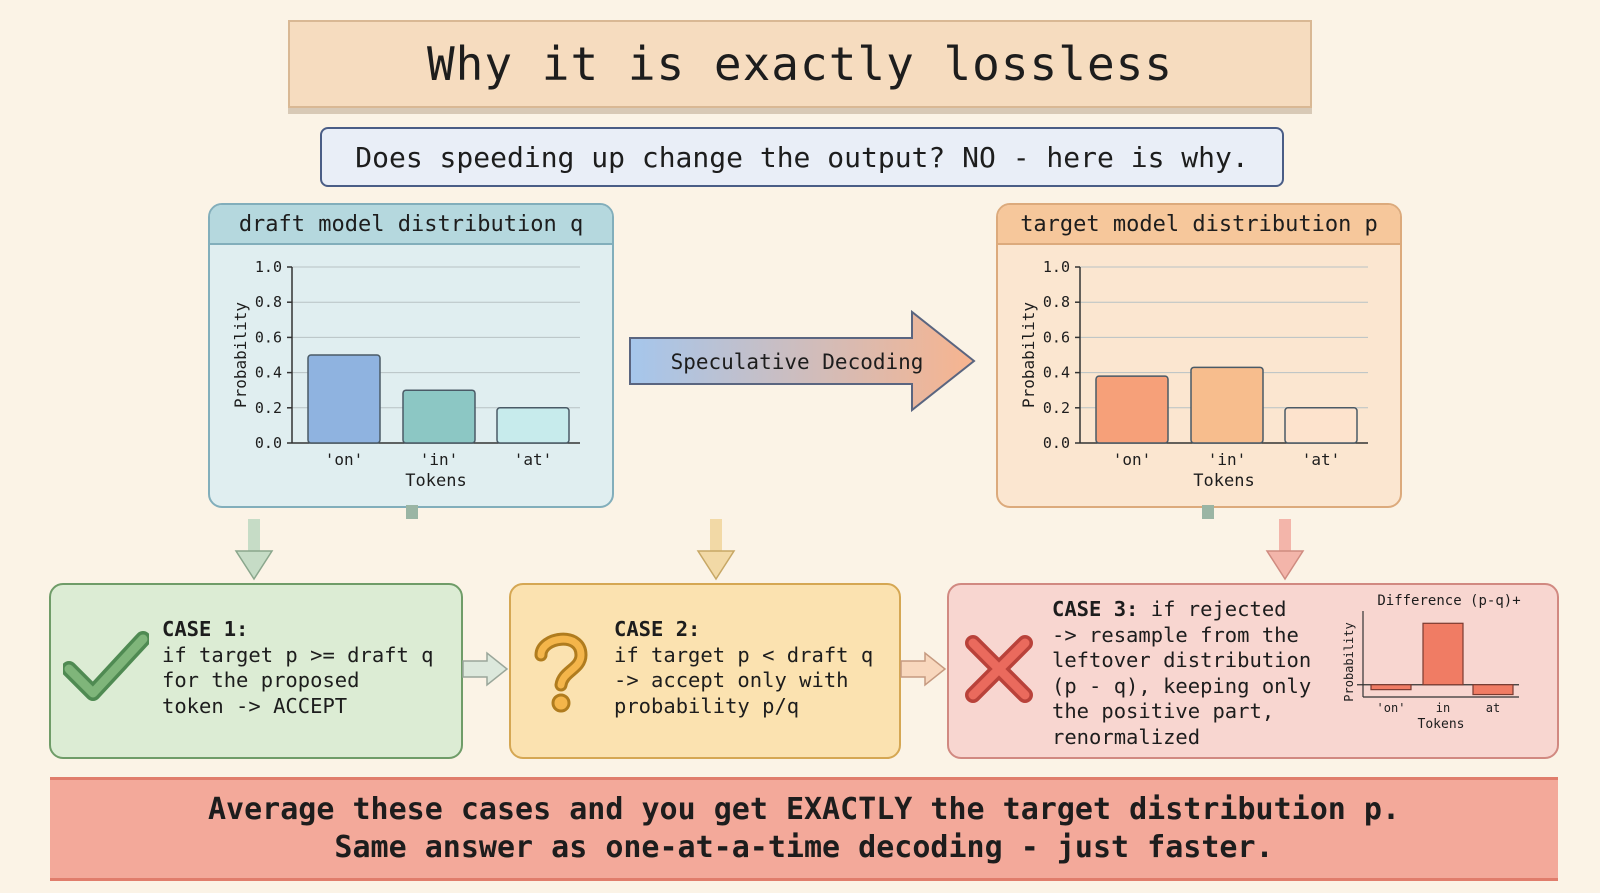 Image resolution: width=1600 pixels, height=893 pixels. I want to click on x-icon, so click(999, 669).